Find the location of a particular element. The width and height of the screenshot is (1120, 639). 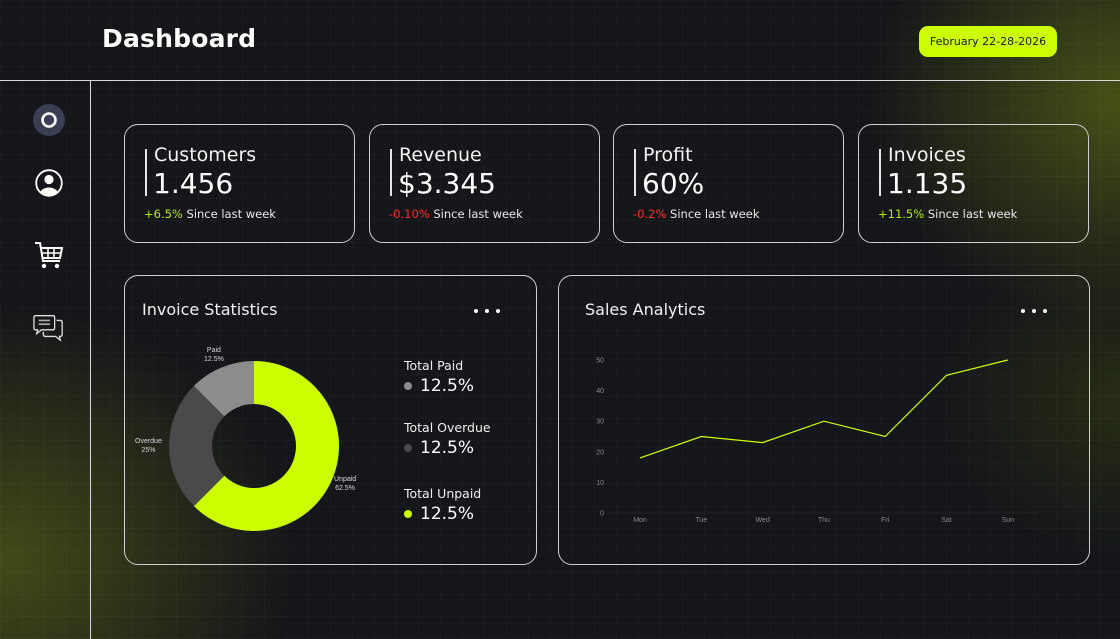

stat-change: +11.5% Since last week is located at coordinates (947, 214).